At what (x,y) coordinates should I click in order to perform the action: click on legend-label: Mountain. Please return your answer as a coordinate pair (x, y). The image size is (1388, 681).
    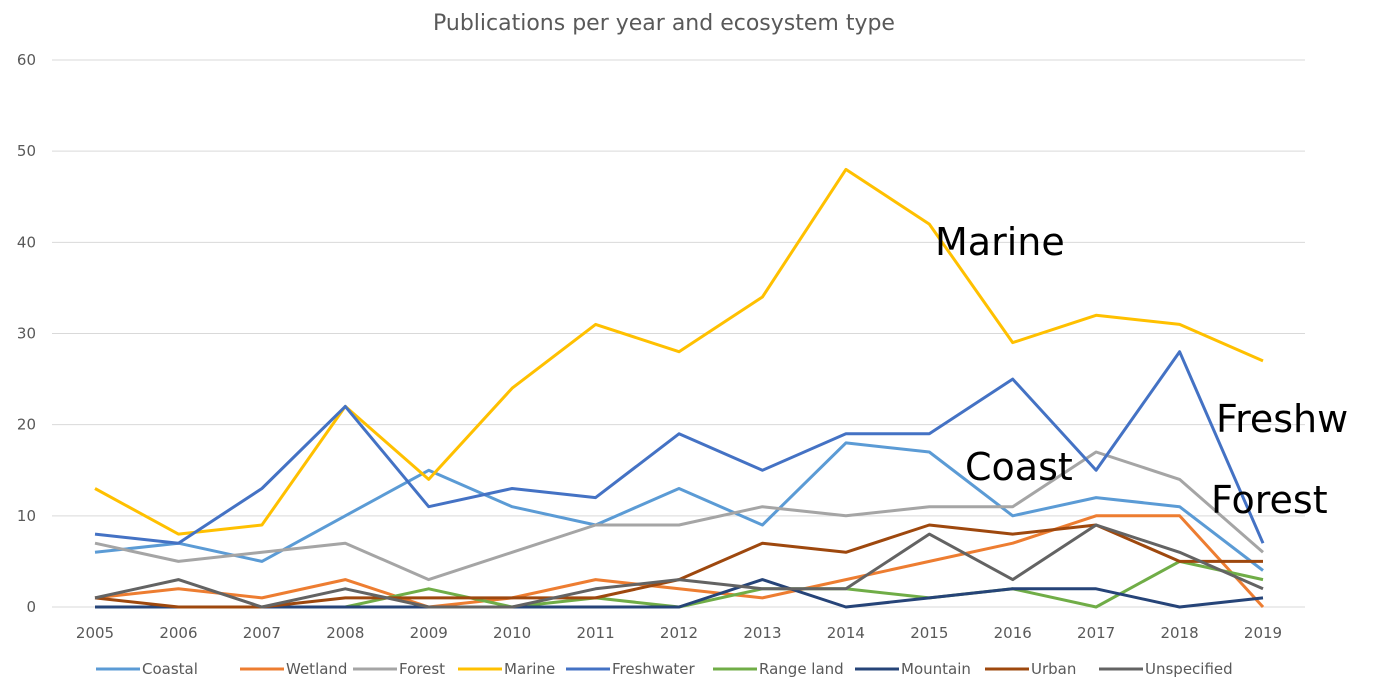
    Looking at the image, I should click on (936, 669).